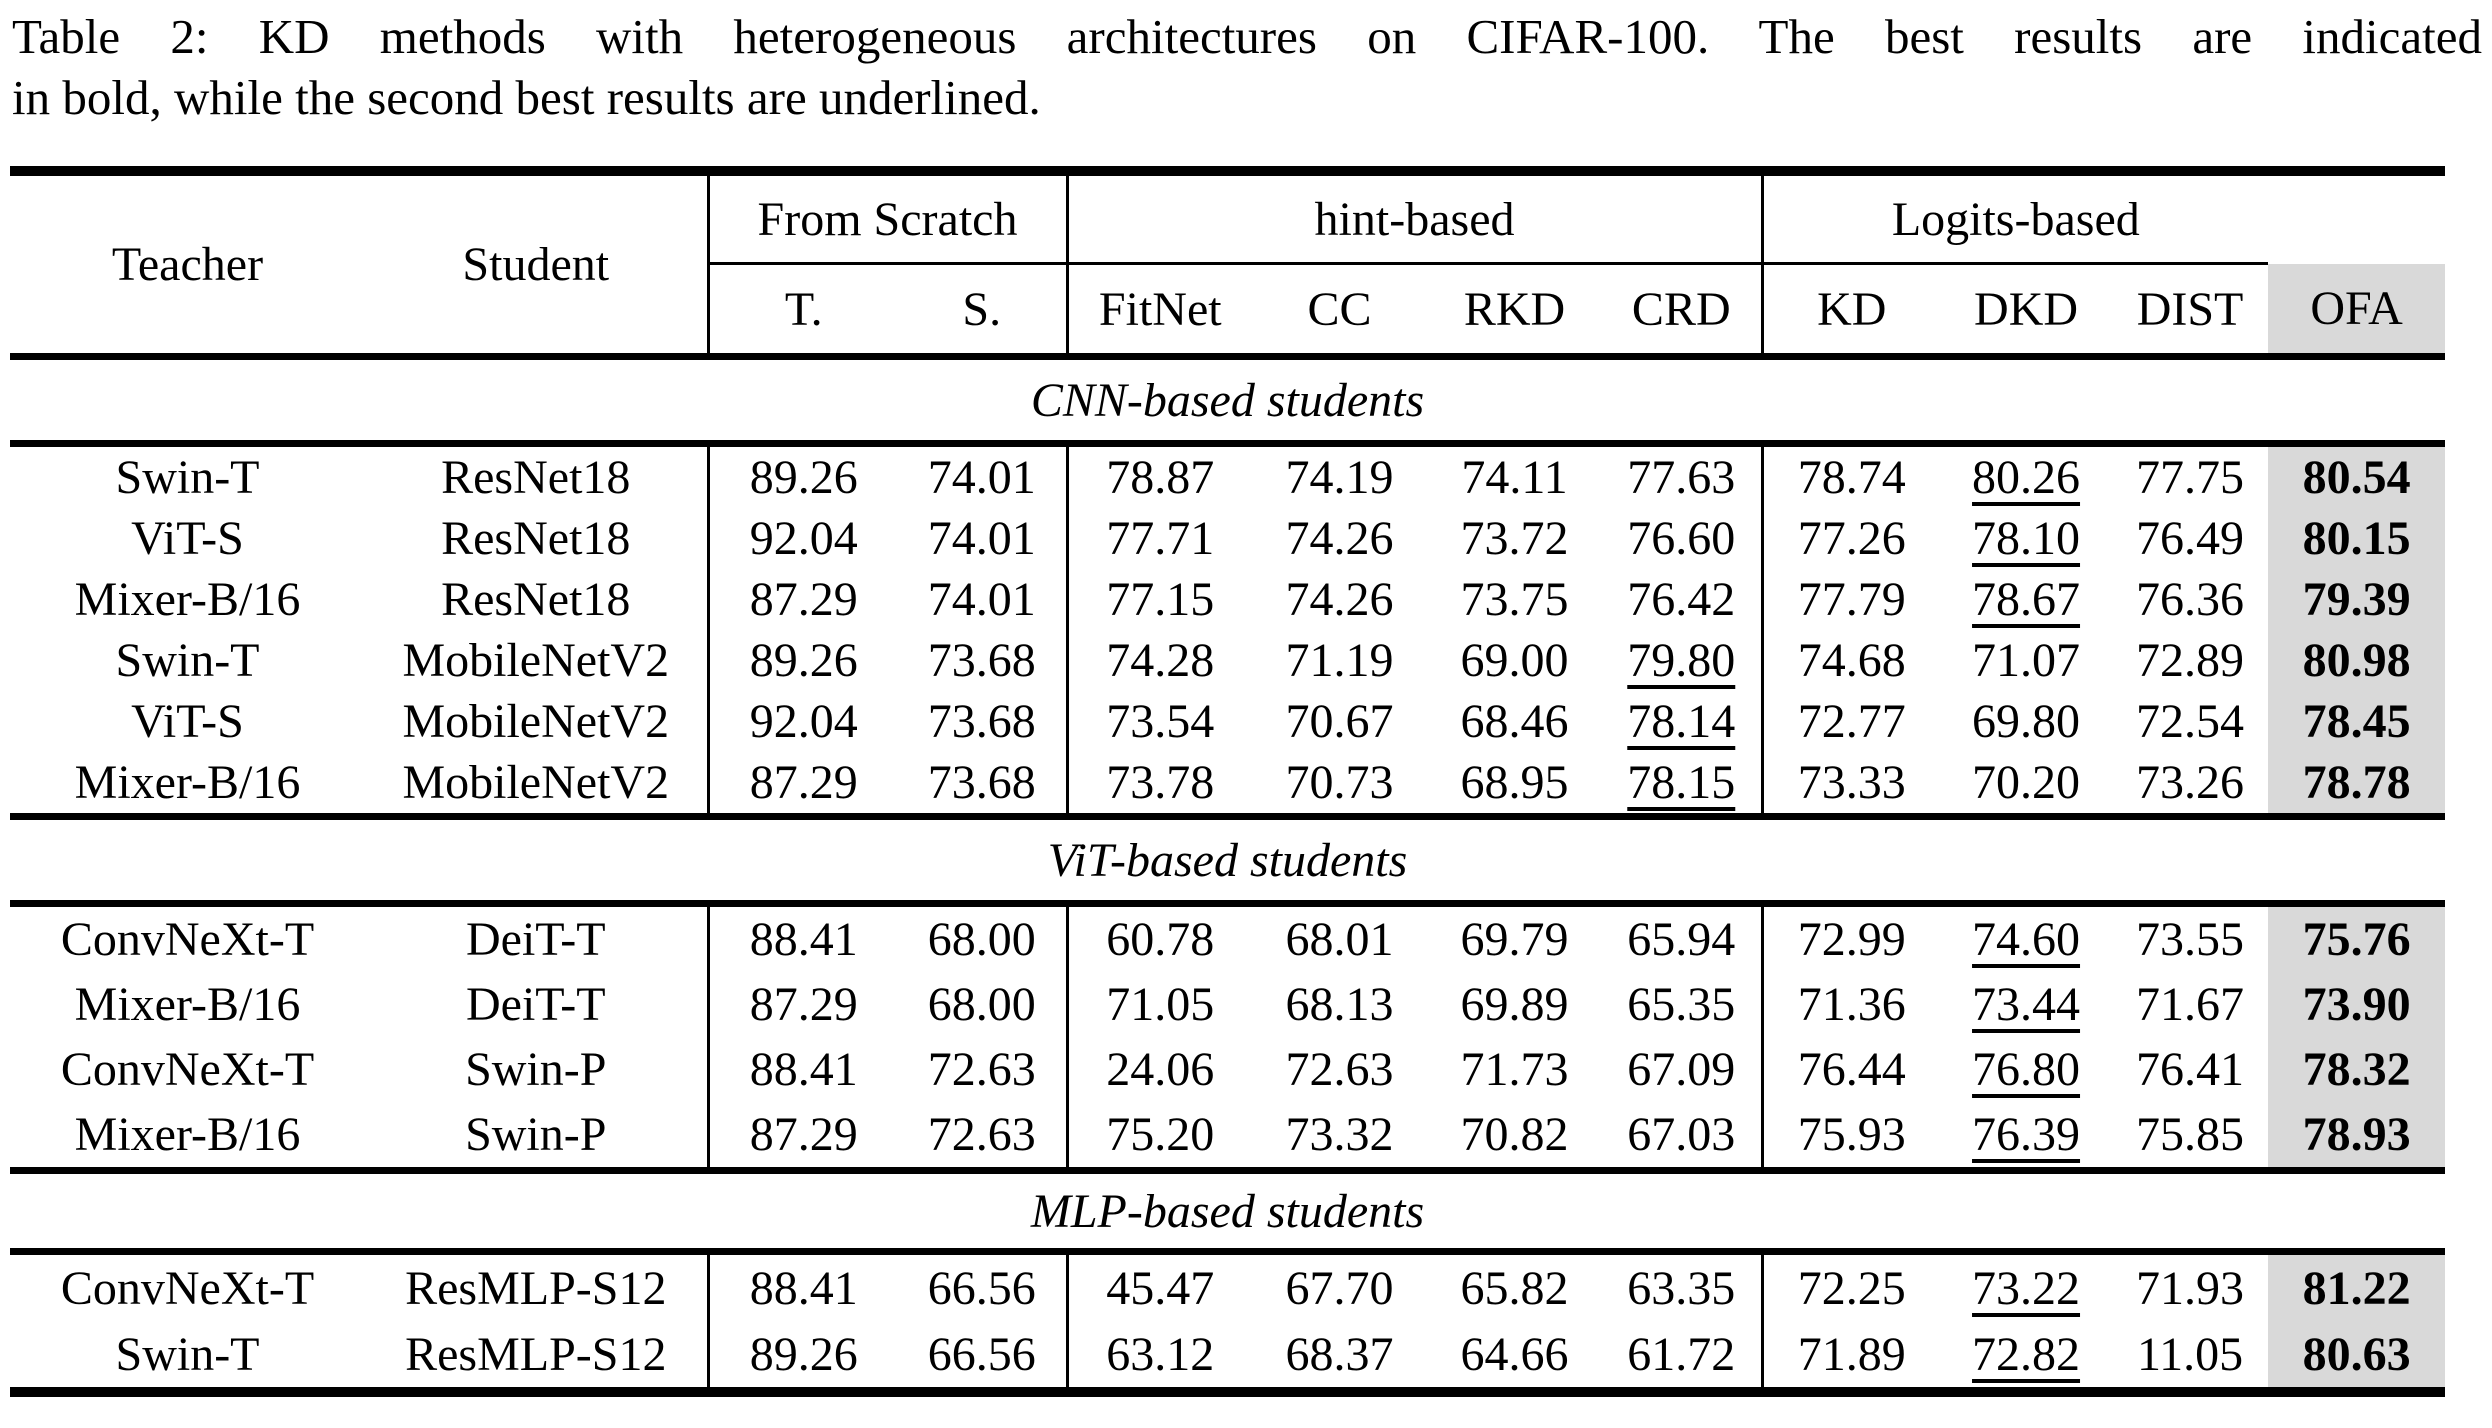  What do you see at coordinates (1159, 721) in the screenshot?
I see `value-cell: 73.54` at bounding box center [1159, 721].